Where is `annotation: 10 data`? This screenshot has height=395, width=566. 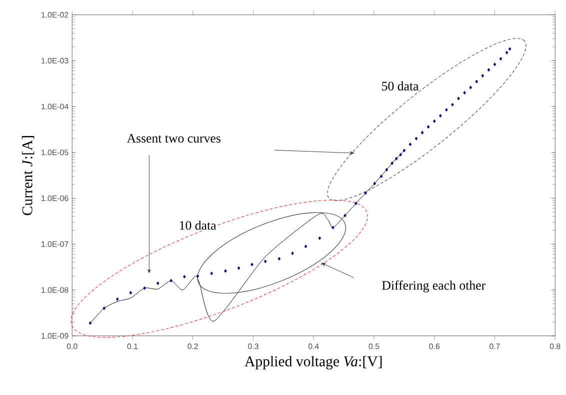
annotation: 10 data is located at coordinates (198, 225).